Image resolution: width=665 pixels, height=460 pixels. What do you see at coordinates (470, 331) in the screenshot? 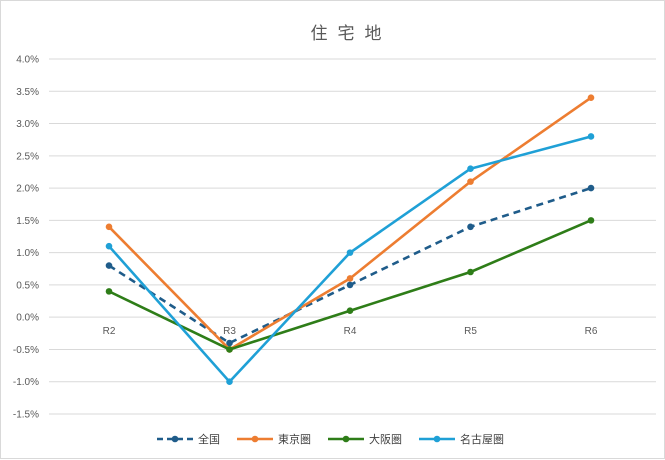
I see `x-tick-label: R5` at bounding box center [470, 331].